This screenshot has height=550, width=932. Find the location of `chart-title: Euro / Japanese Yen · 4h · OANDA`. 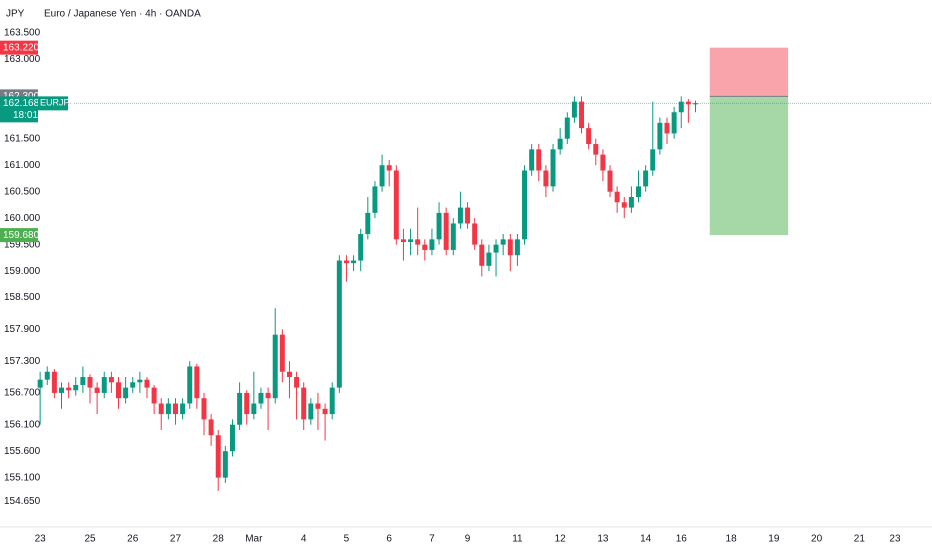

chart-title: Euro / Japanese Yen · 4h · OANDA is located at coordinates (122, 14).